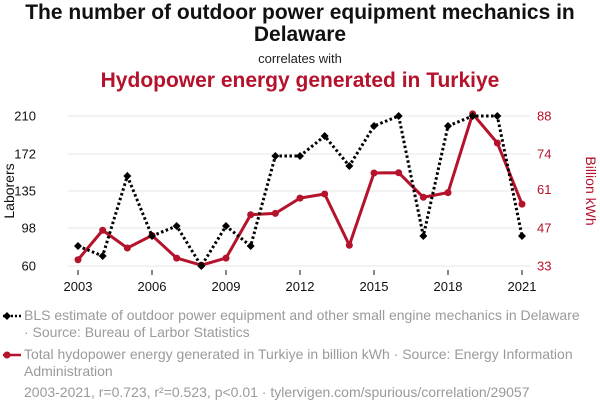 Image resolution: width=600 pixels, height=414 pixels. I want to click on right-axis-ticks: 33 47 61 74 88, so click(544, 191).